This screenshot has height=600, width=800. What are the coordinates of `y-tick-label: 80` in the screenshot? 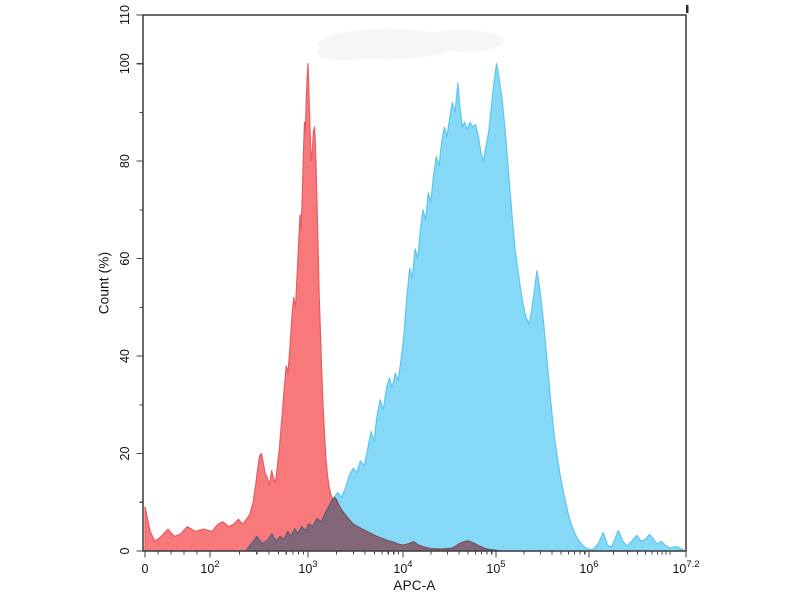 It's located at (125, 161).